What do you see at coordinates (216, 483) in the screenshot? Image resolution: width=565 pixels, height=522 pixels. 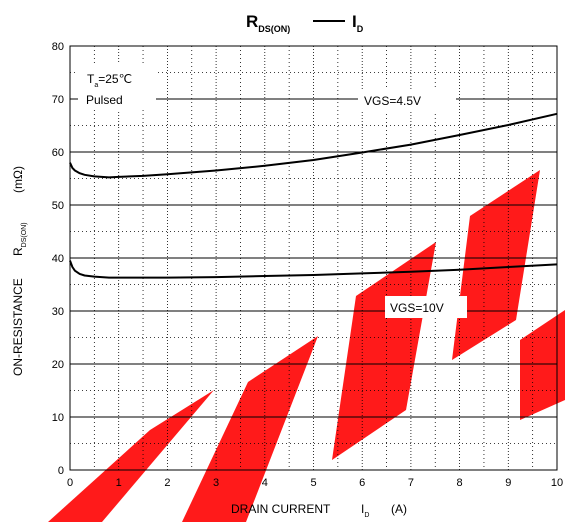 I see `x-tick-label: 3` at bounding box center [216, 483].